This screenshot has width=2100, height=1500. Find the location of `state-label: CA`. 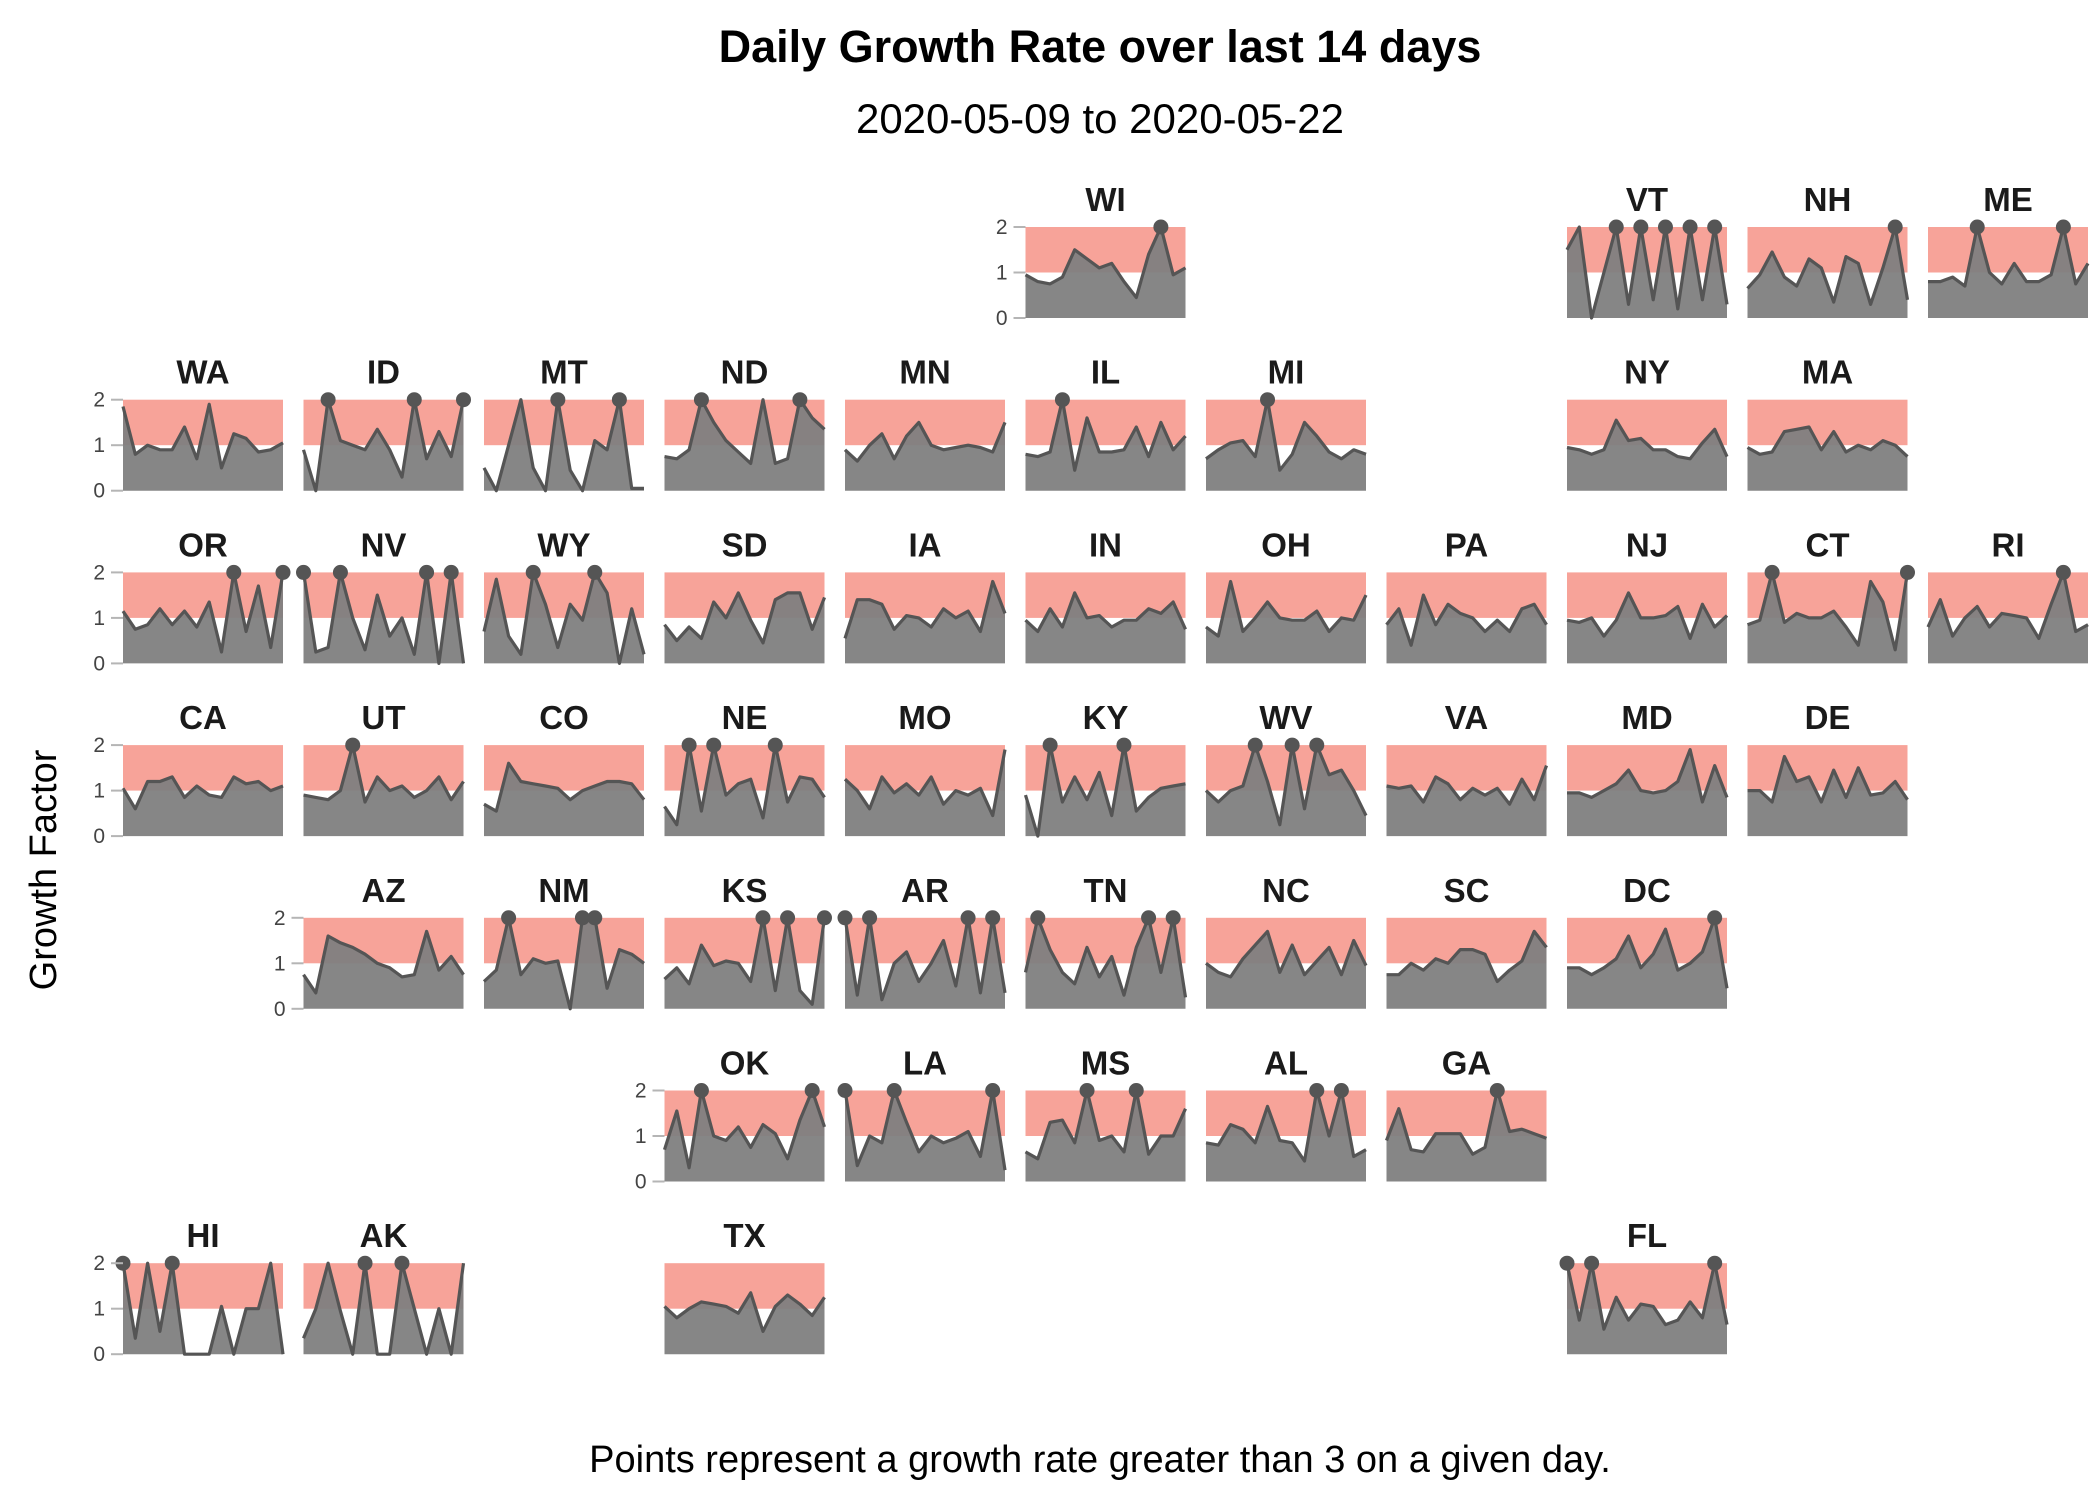

state-label: CA is located at coordinates (203, 717).